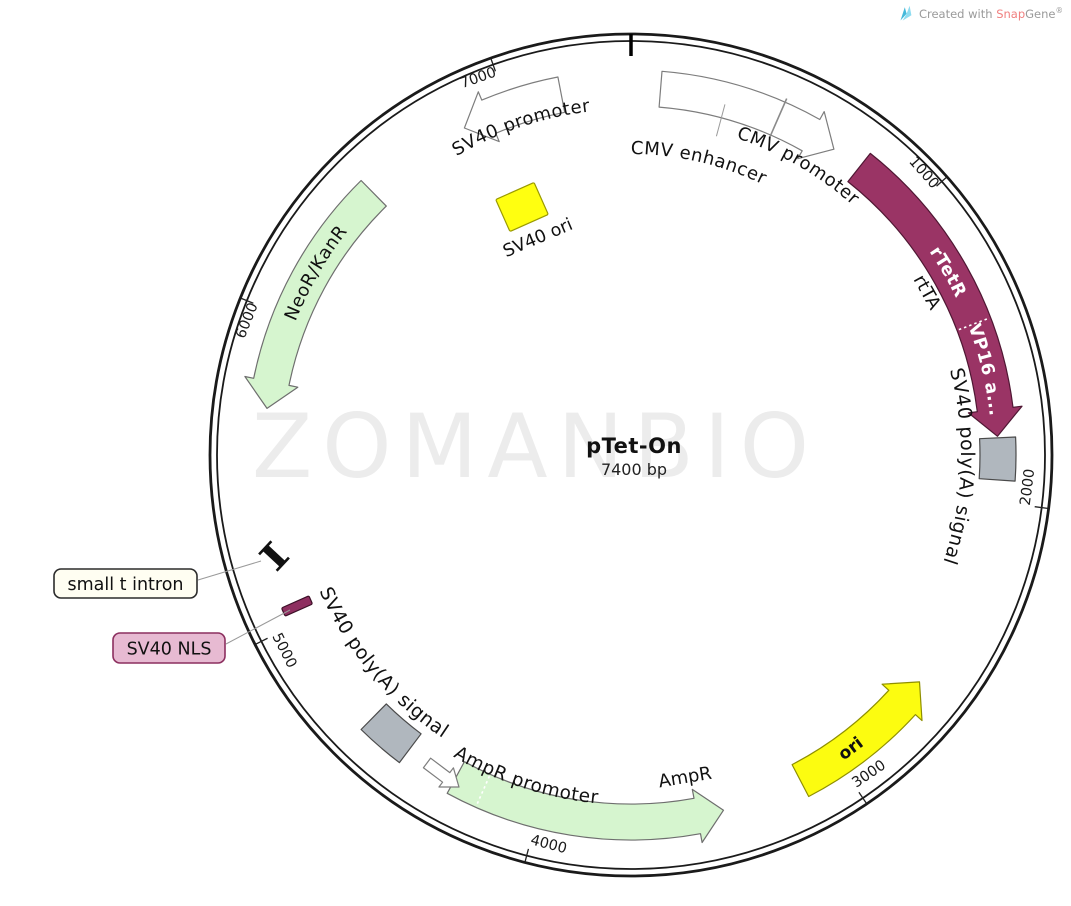 Image resolution: width=1071 pixels, height=906 pixels. What do you see at coordinates (297, 606) in the screenshot?
I see `marker-sv40-nls-bar` at bounding box center [297, 606].